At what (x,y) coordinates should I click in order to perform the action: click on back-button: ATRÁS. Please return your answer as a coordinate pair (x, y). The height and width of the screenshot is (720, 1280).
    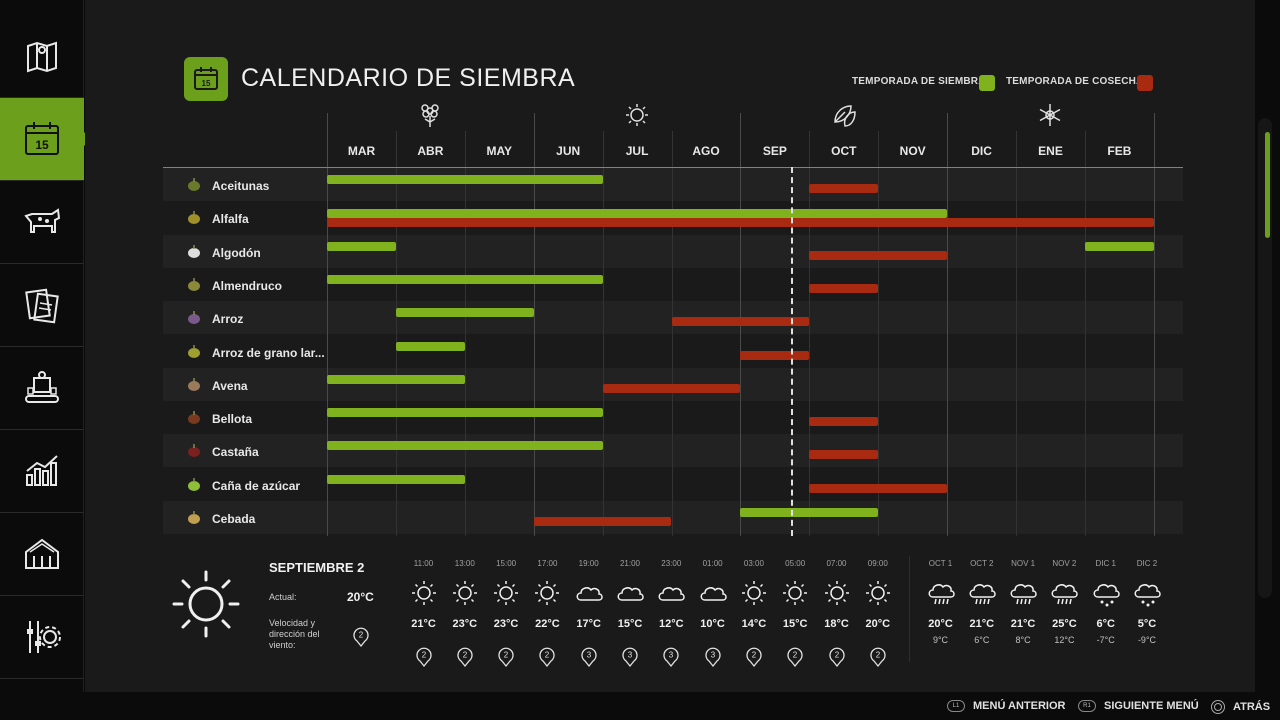
    Looking at the image, I should click on (1240, 707).